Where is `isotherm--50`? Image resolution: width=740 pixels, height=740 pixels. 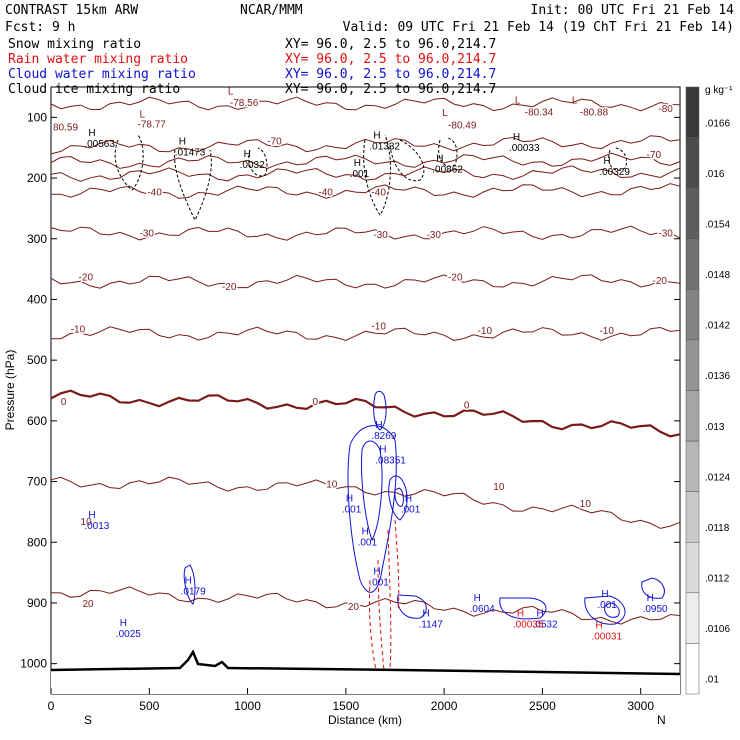
isotherm--50 is located at coordinates (365, 173).